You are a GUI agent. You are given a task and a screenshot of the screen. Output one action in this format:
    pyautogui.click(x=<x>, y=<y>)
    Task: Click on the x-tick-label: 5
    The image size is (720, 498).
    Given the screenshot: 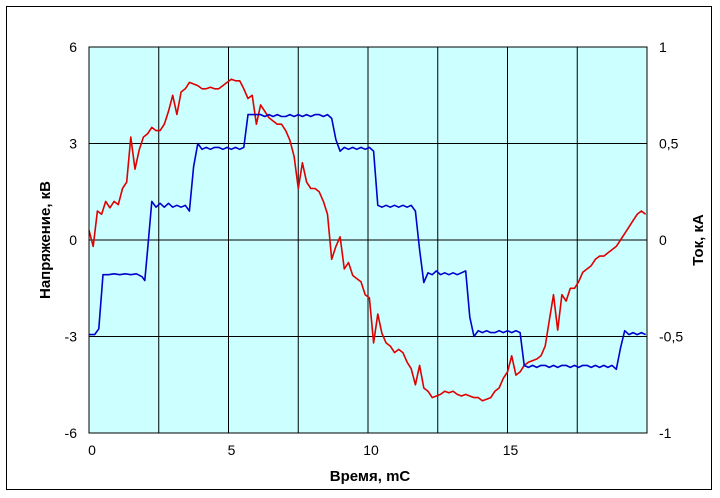 What is the action you would take?
    pyautogui.click(x=232, y=450)
    